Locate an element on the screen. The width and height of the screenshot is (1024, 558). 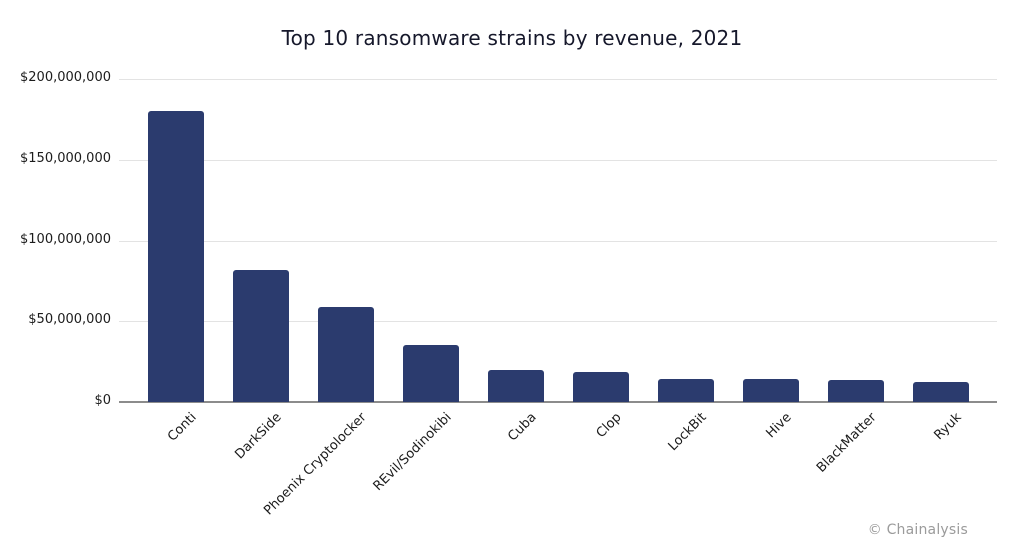
x-axis-line is located at coordinates (558, 402).